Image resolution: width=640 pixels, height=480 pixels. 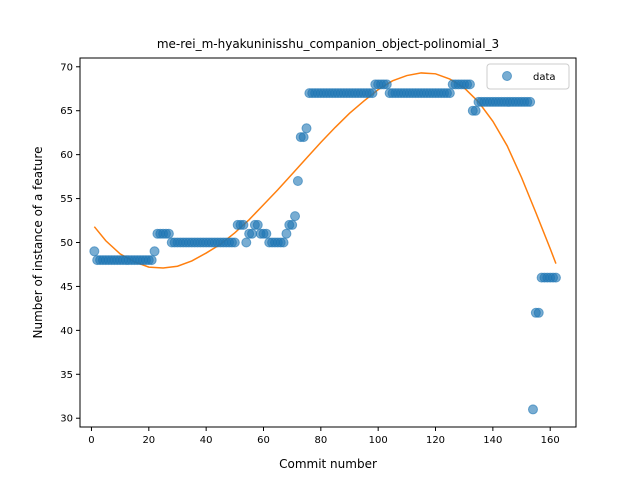 What do you see at coordinates (263, 440) in the screenshot?
I see `x-tick-label: 60` at bounding box center [263, 440].